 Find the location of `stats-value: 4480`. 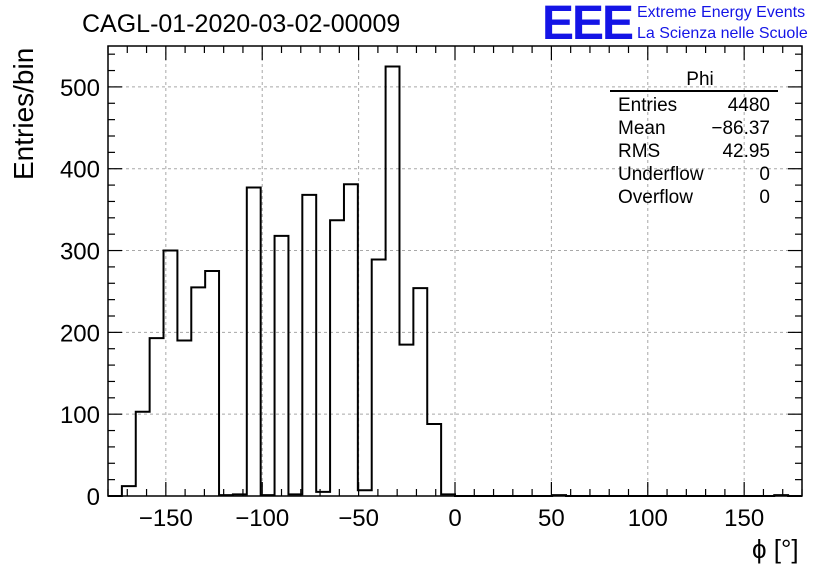

stats-value: 4480 is located at coordinates (748, 105).